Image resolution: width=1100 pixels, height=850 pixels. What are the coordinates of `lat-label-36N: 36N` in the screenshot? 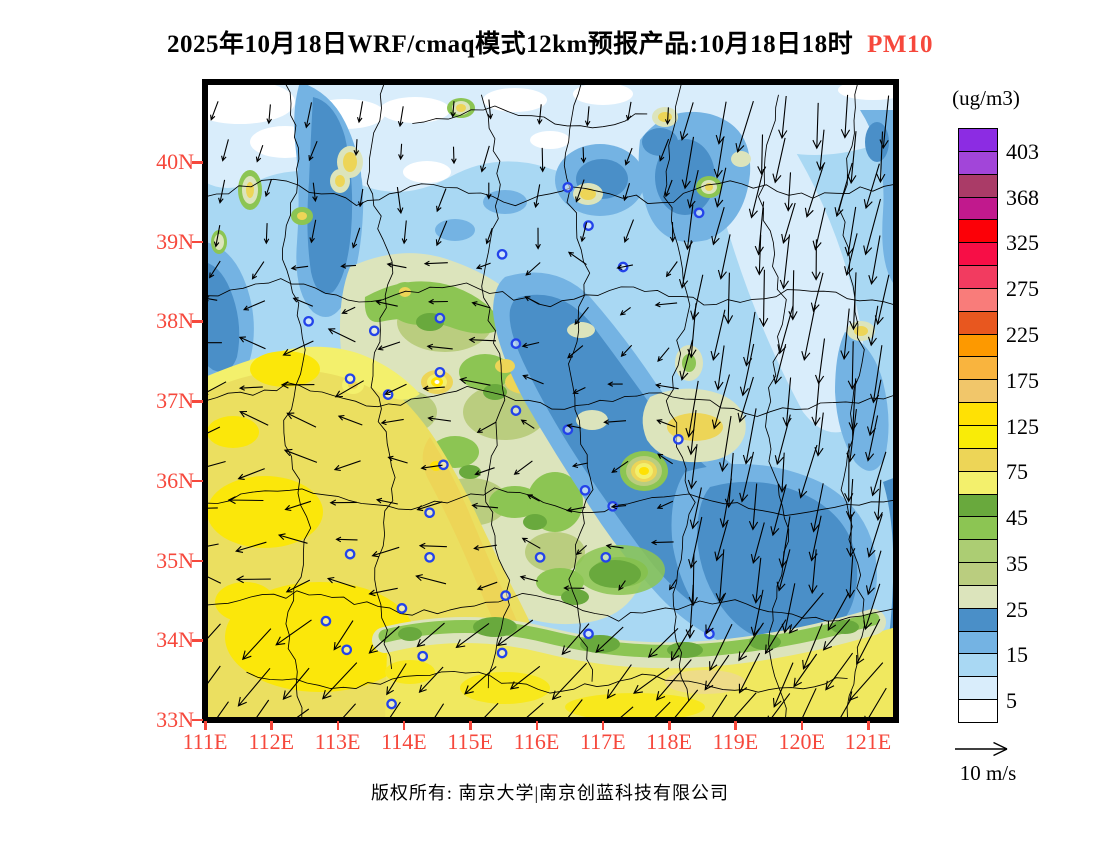 It's located at (175, 480).